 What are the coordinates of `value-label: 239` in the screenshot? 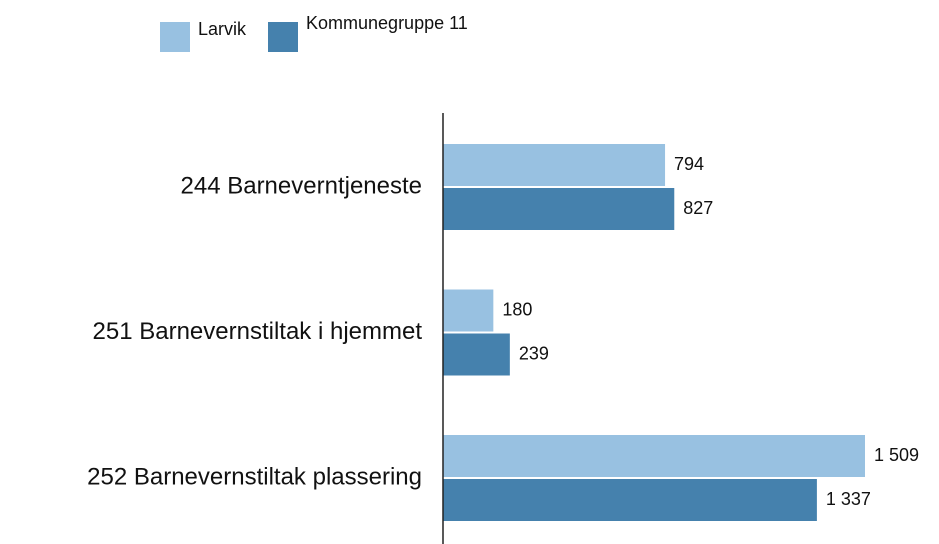 It's located at (534, 353).